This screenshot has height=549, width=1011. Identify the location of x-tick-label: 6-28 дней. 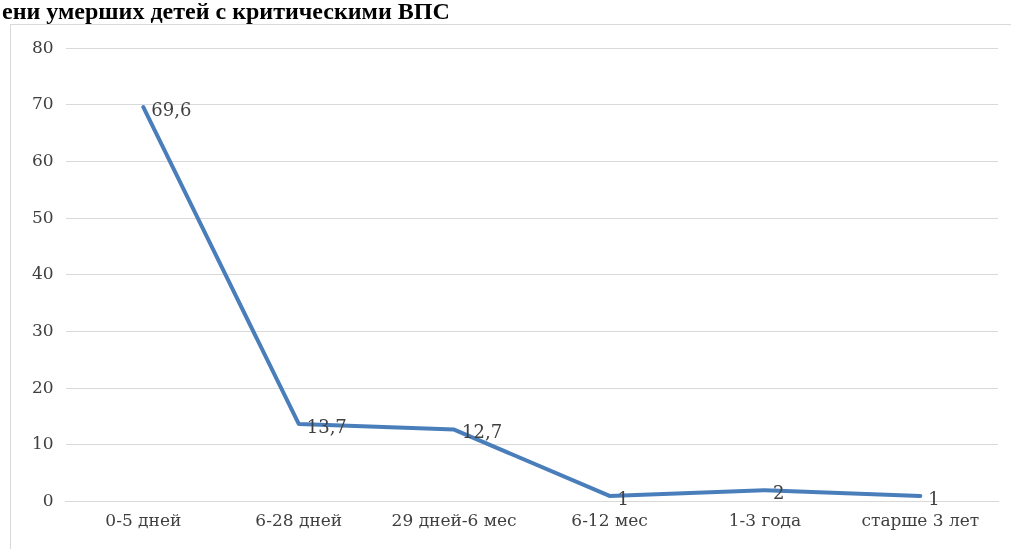
(299, 520).